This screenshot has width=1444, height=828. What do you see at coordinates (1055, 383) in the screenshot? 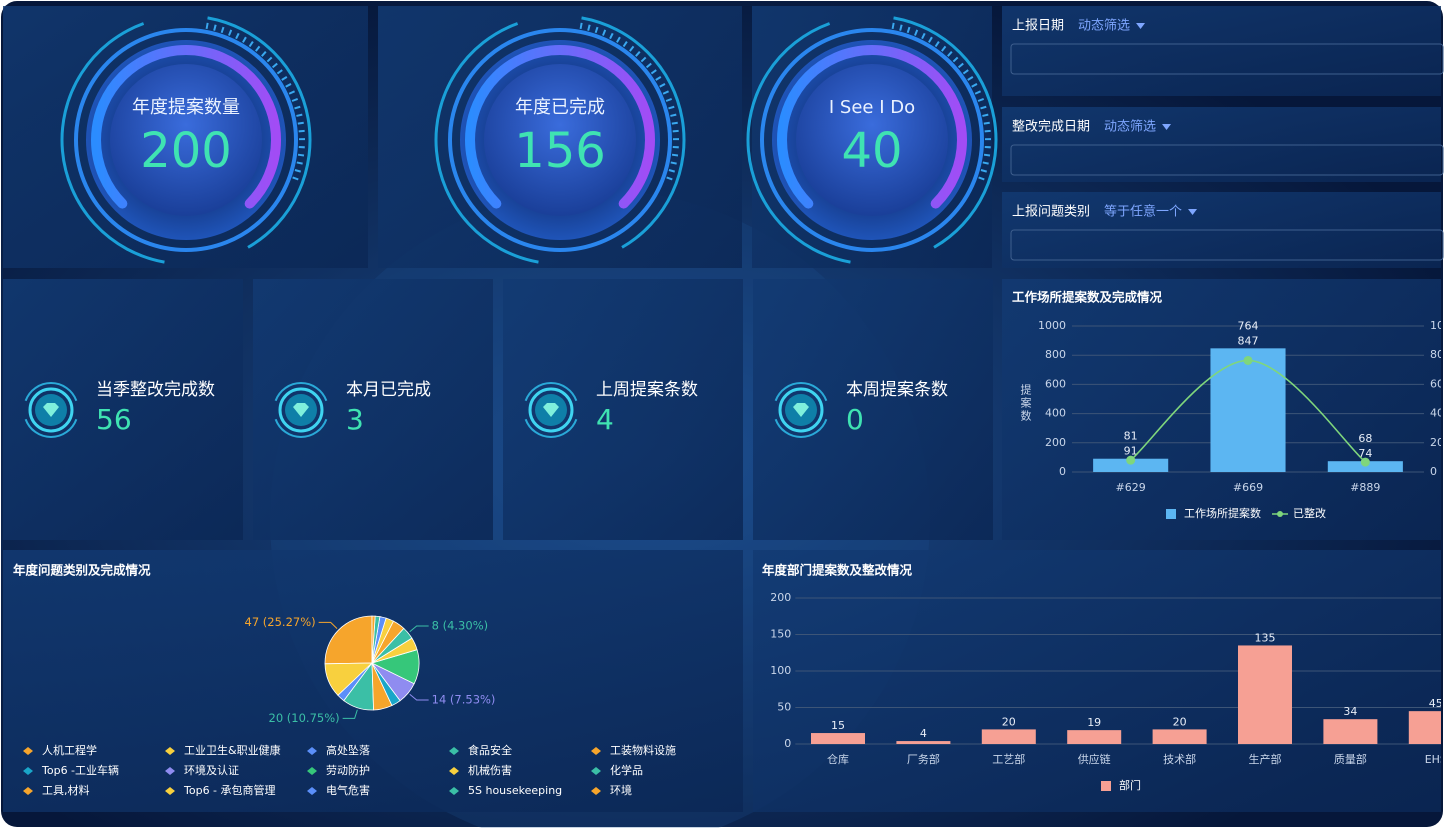
I see `y-tick-label: 600` at bounding box center [1055, 383].